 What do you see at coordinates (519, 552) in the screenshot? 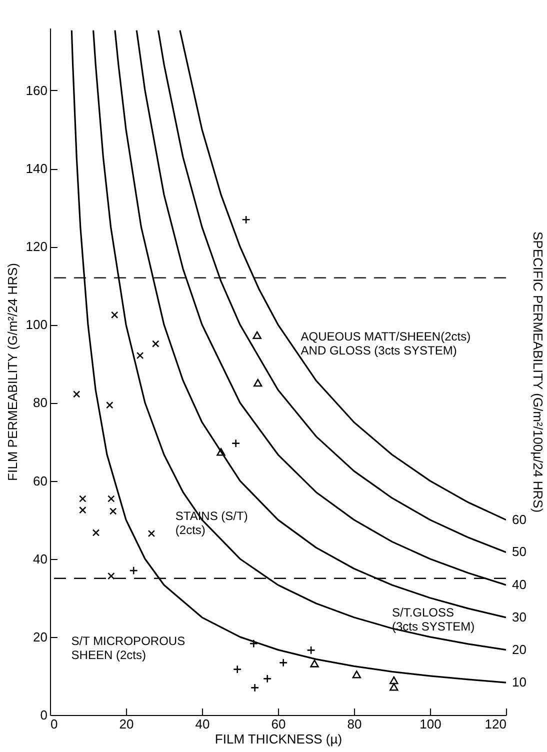
I see `series-label: 50` at bounding box center [519, 552].